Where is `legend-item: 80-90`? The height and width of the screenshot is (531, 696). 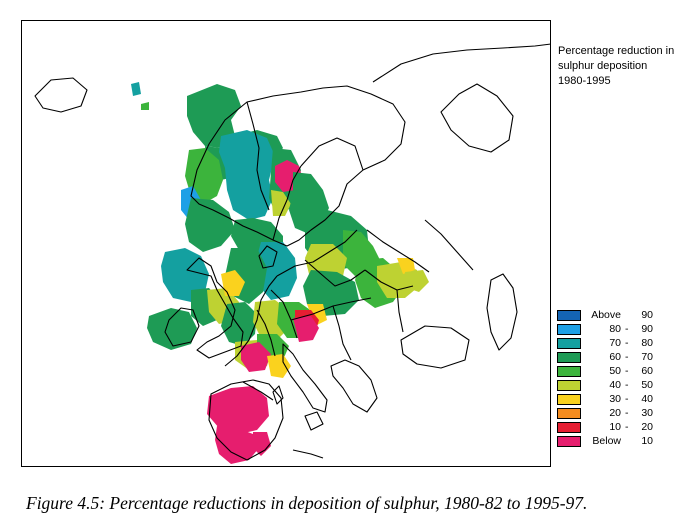 legend-item: 80-90 is located at coordinates (625, 330).